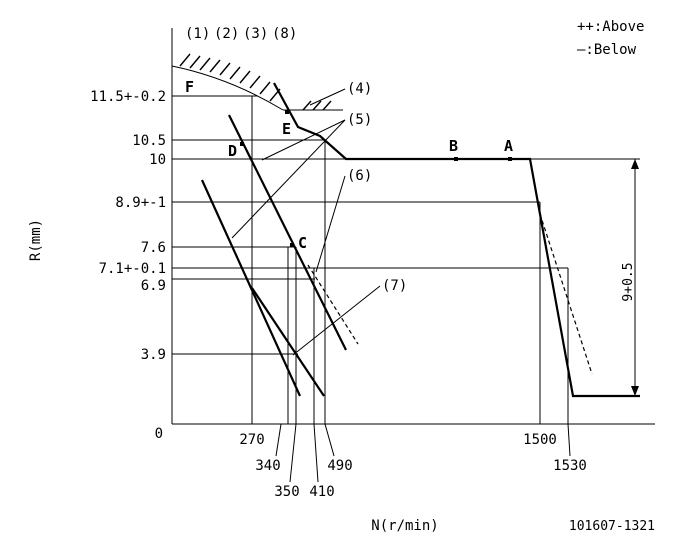 The width and height of the screenshot is (681, 549). I want to click on leader-5a, so click(303, 140).